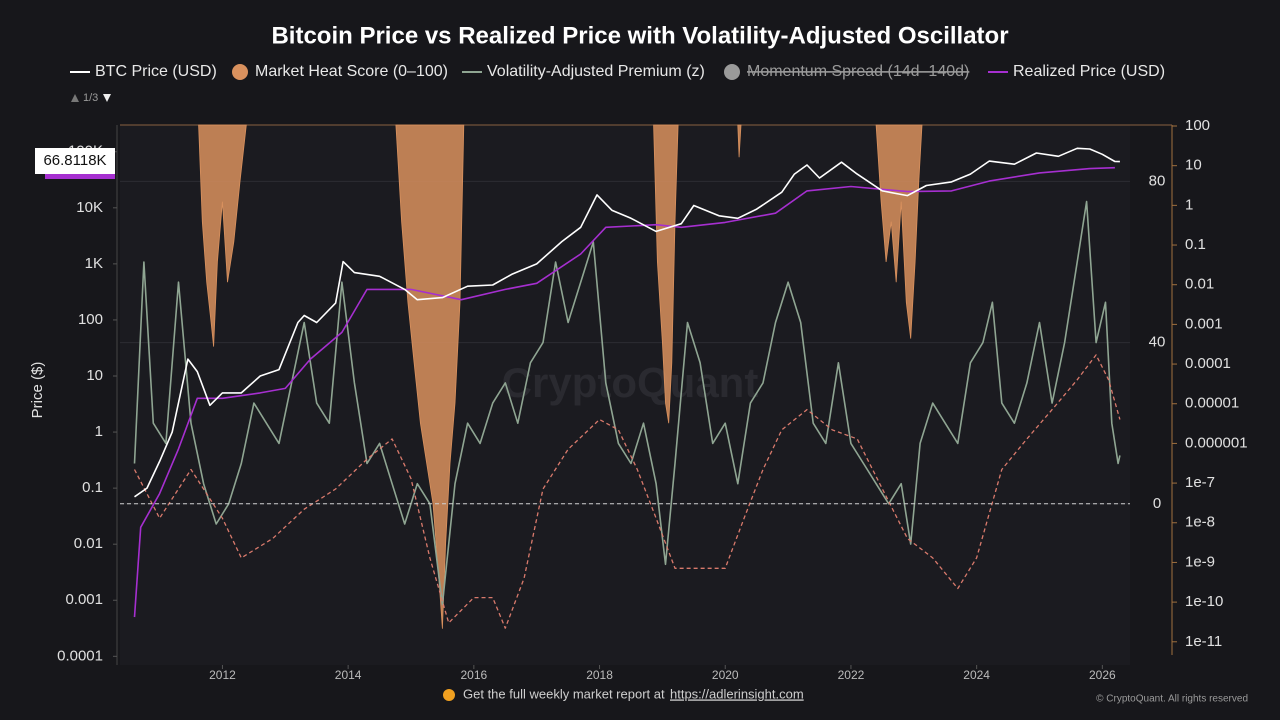 This screenshot has height=720, width=1280. Describe the element at coordinates (37, 390) in the screenshot. I see `y-axis-label: Price ($)` at that location.